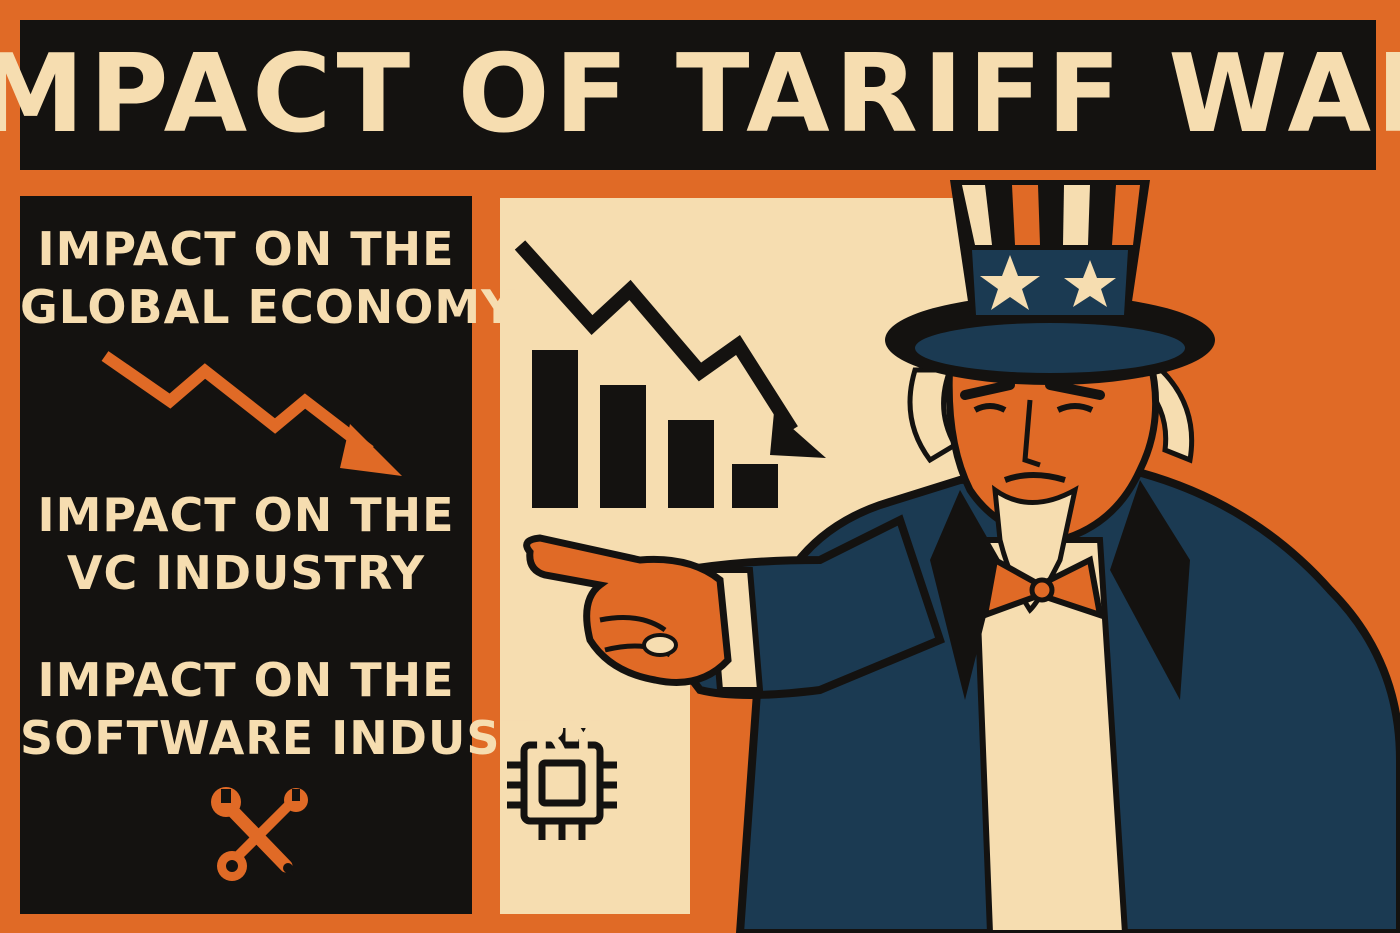 The height and width of the screenshot is (933, 1400). I want to click on declining-bar-chart-icon, so click(670, 374).